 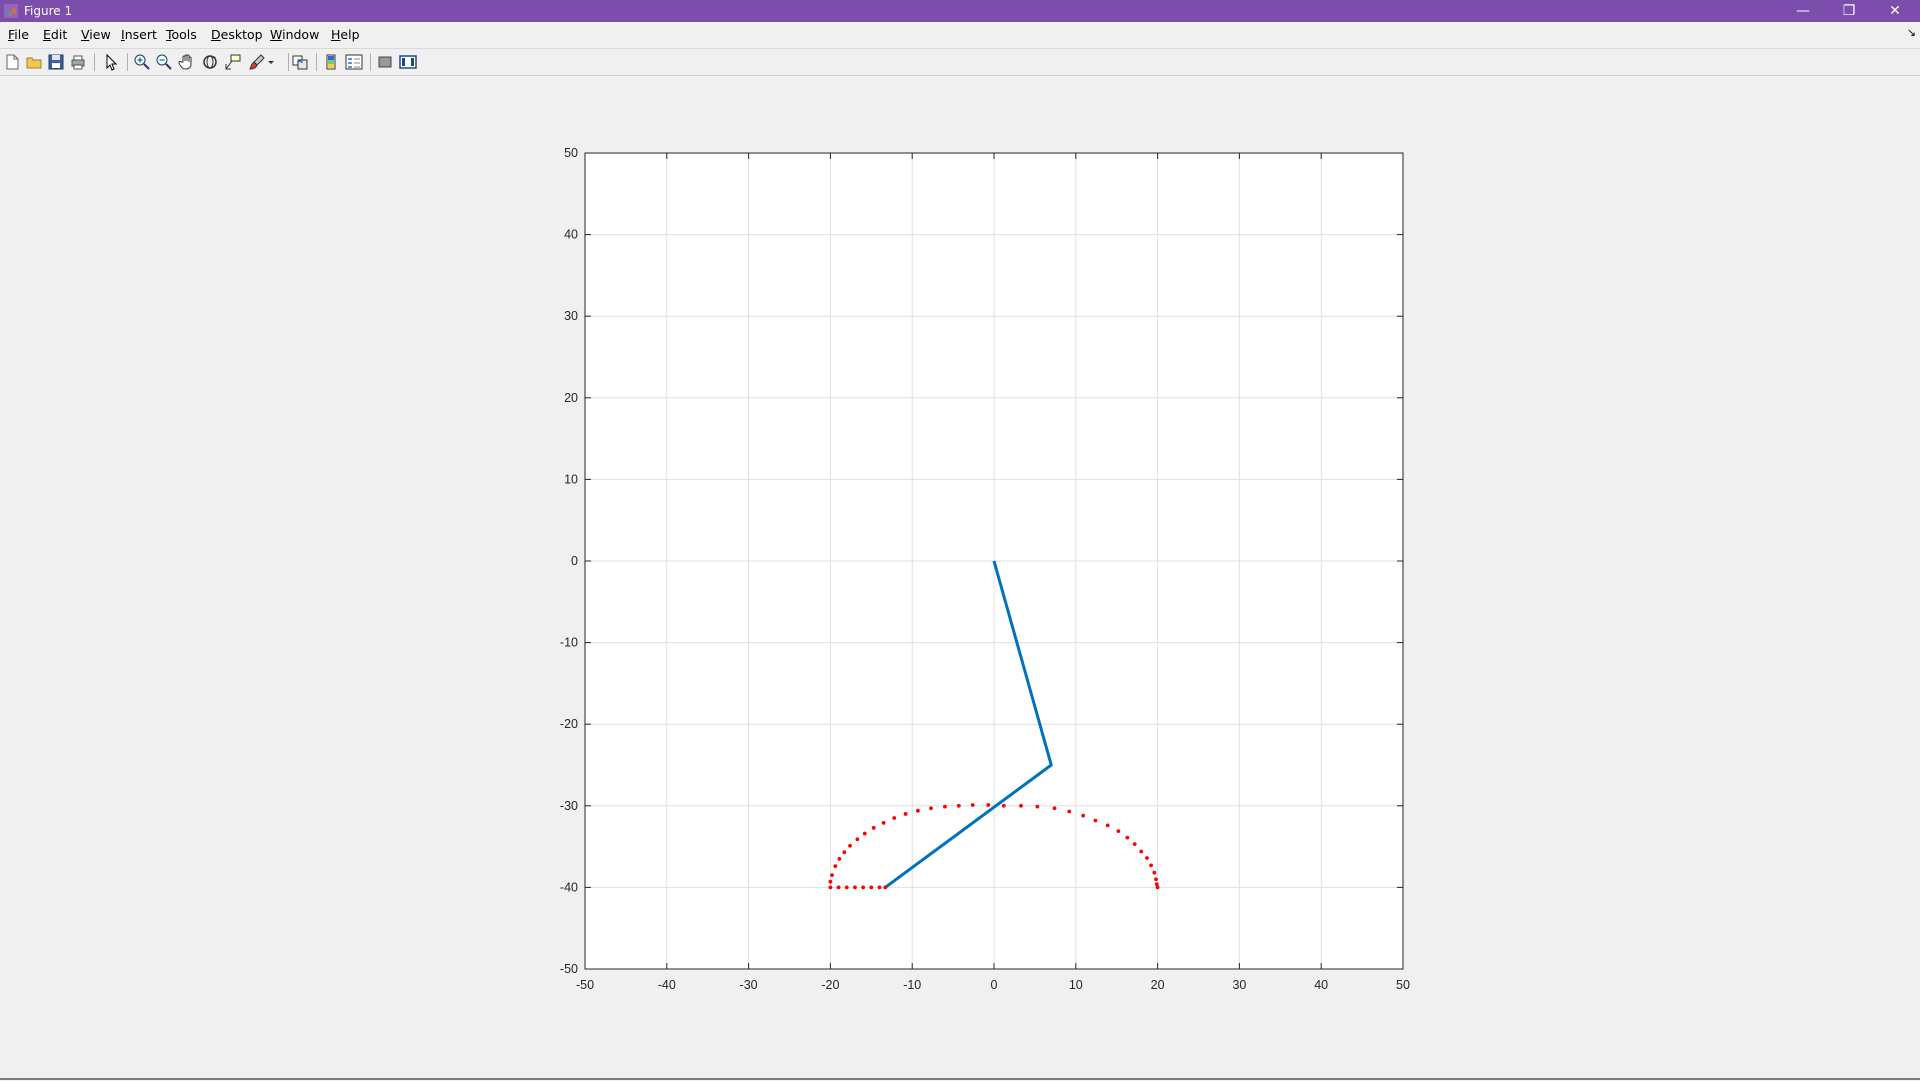 I want to click on menu-desktop-label: esktop, so click(x=241, y=34).